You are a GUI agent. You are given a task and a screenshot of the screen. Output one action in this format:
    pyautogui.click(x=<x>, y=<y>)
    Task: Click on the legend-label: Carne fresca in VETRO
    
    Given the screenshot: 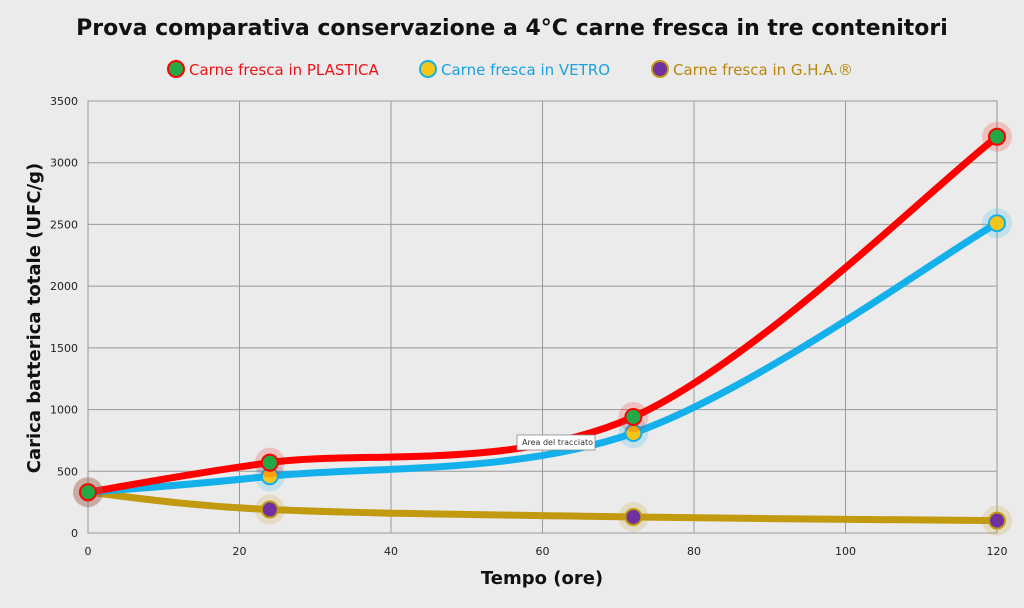 What is the action you would take?
    pyautogui.click(x=525, y=70)
    